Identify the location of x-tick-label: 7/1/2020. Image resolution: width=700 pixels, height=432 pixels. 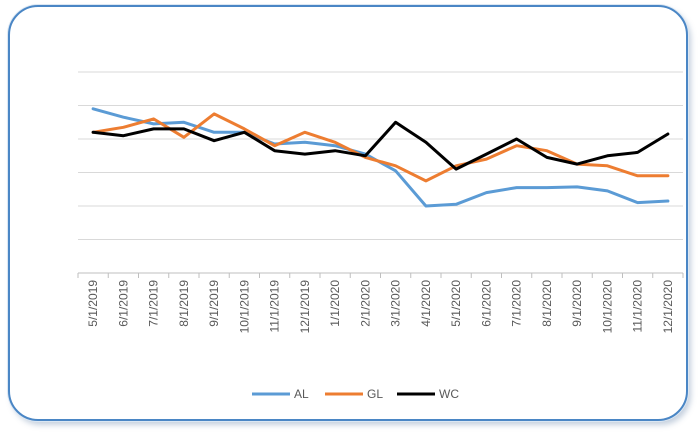
(517, 303).